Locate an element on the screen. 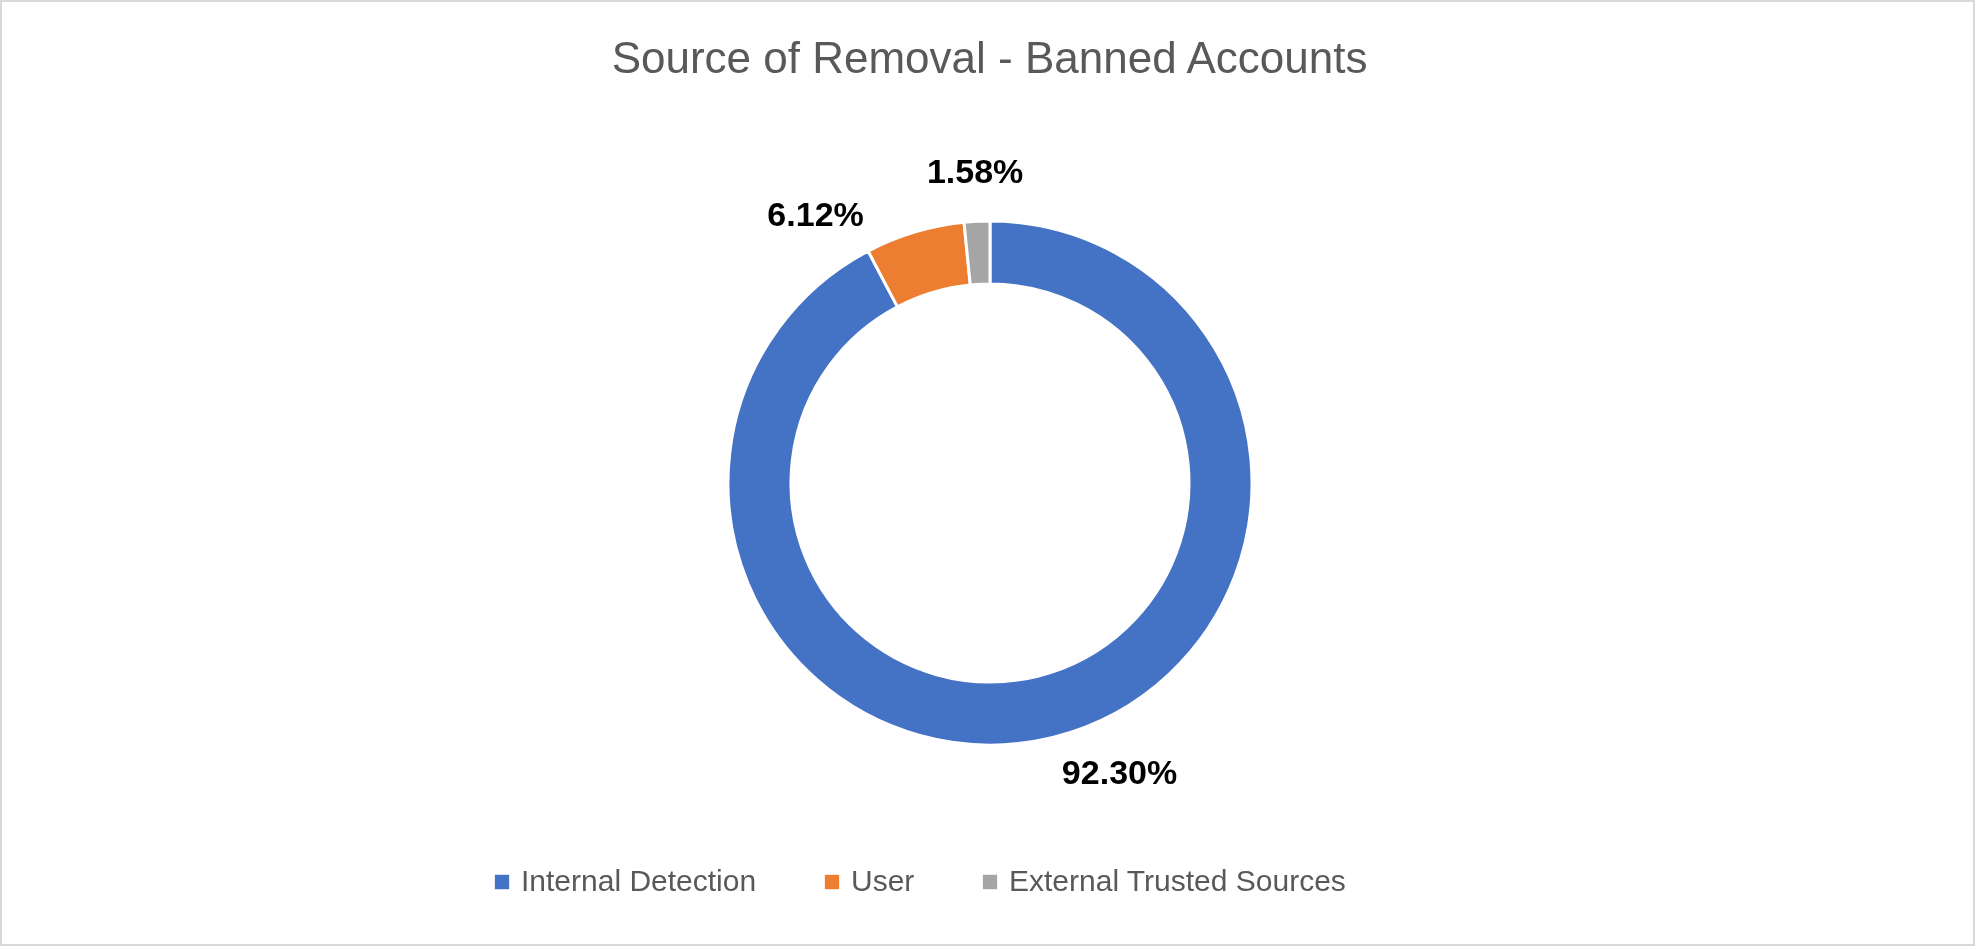 The image size is (1979, 950). data-label: 6.12% is located at coordinates (815, 213).